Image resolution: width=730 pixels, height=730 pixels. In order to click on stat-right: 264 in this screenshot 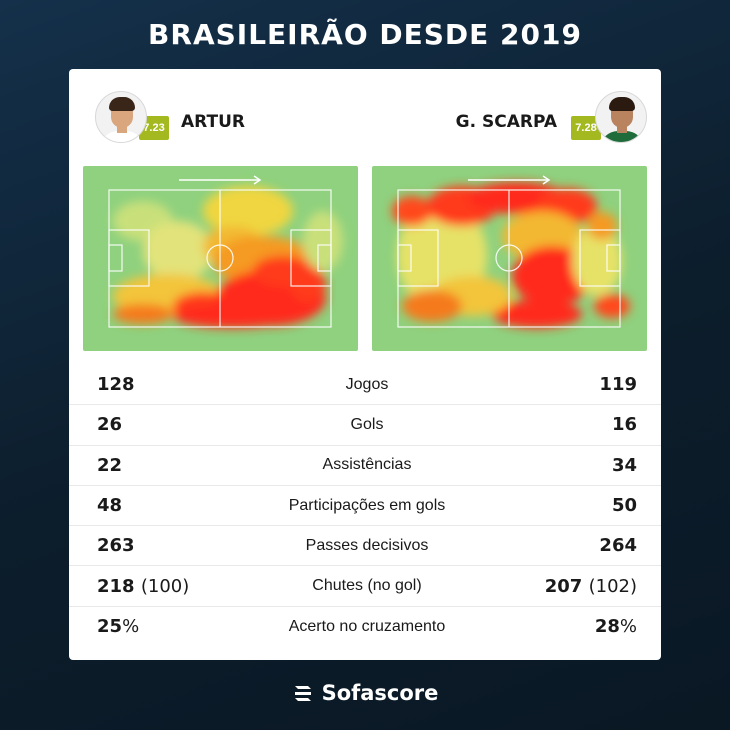, I will do `click(618, 546)`.